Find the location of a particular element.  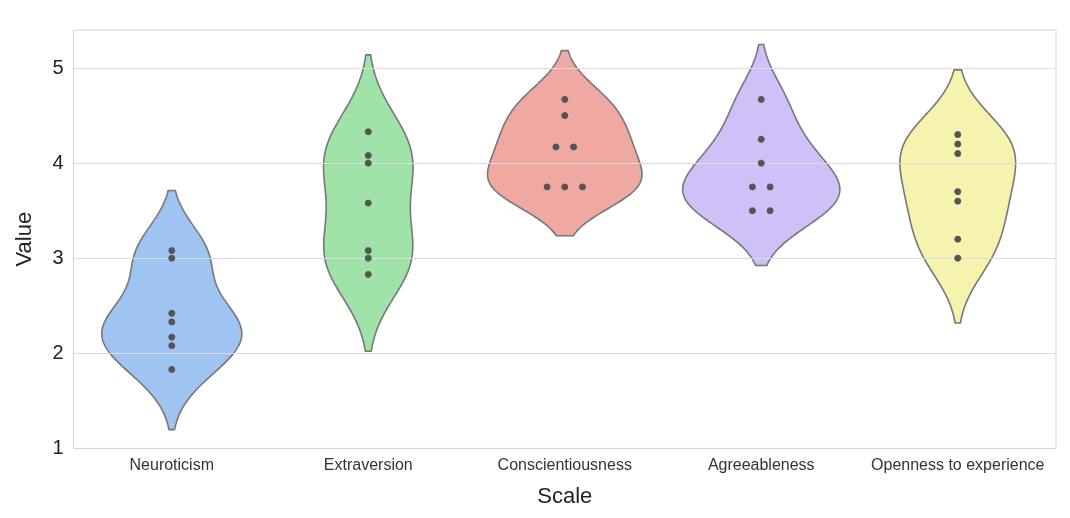

y-tick-label: 1 is located at coordinates (58, 446).